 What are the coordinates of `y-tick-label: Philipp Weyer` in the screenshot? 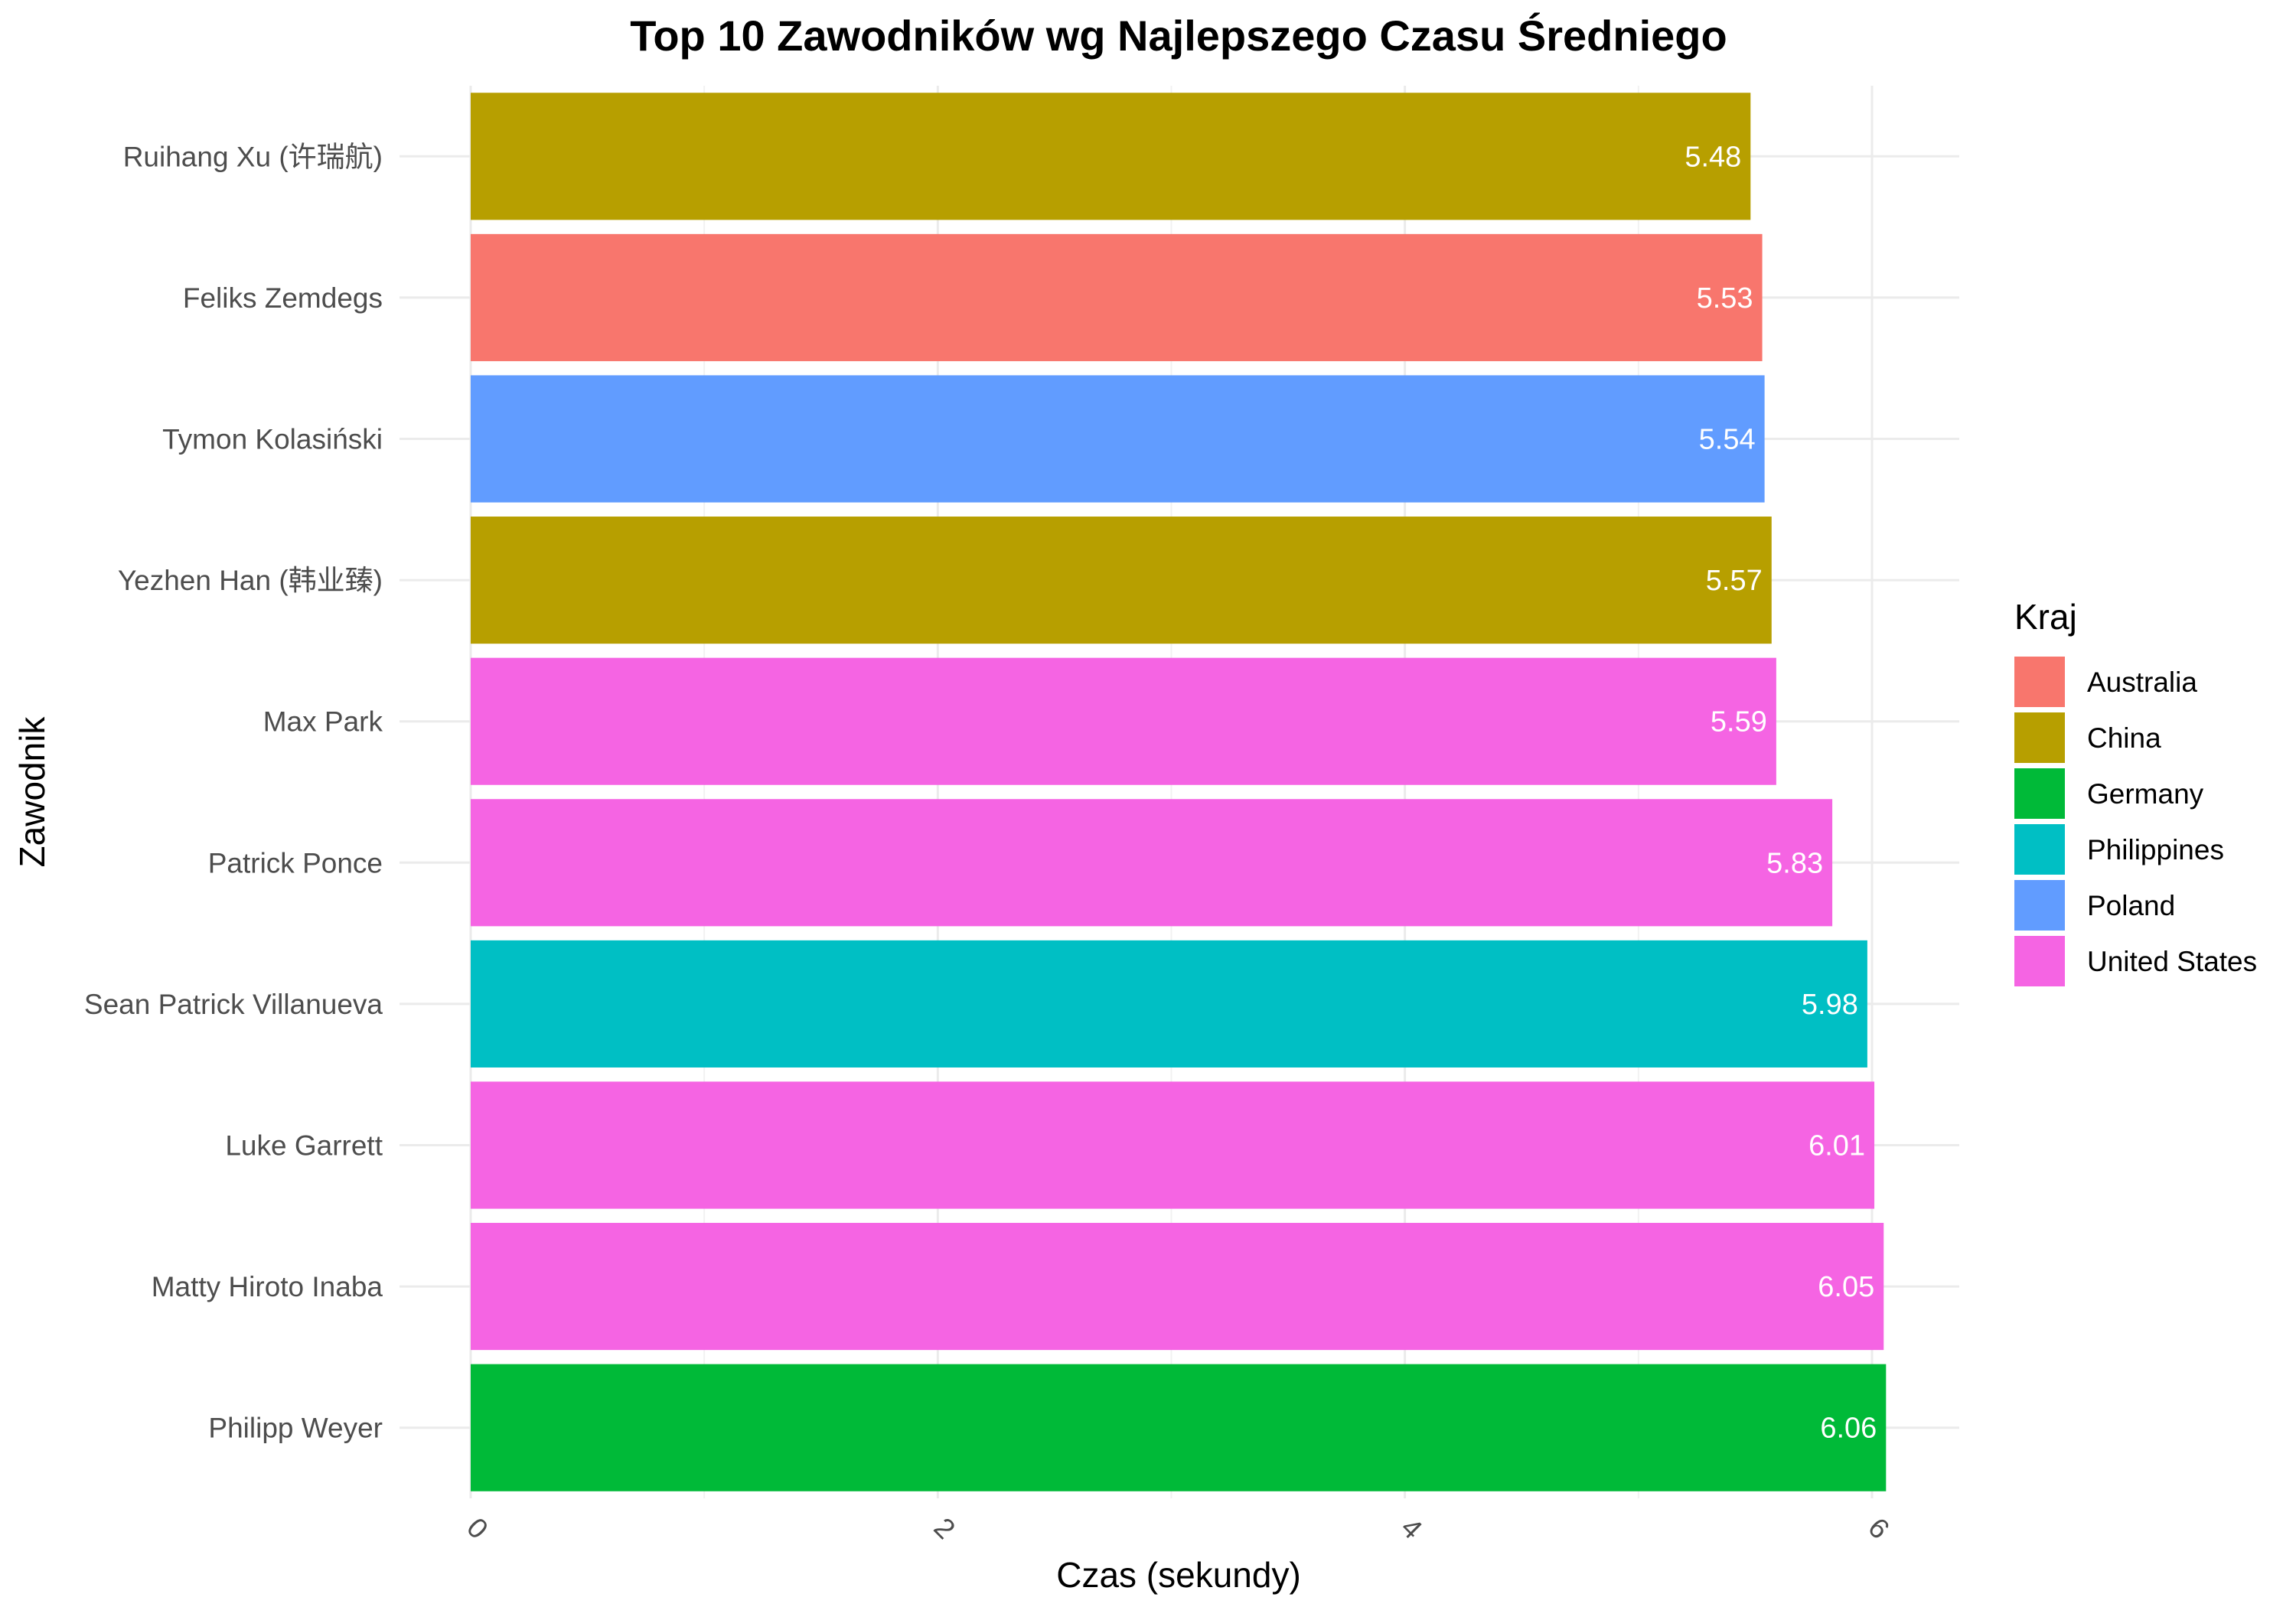 It's located at (295, 1429).